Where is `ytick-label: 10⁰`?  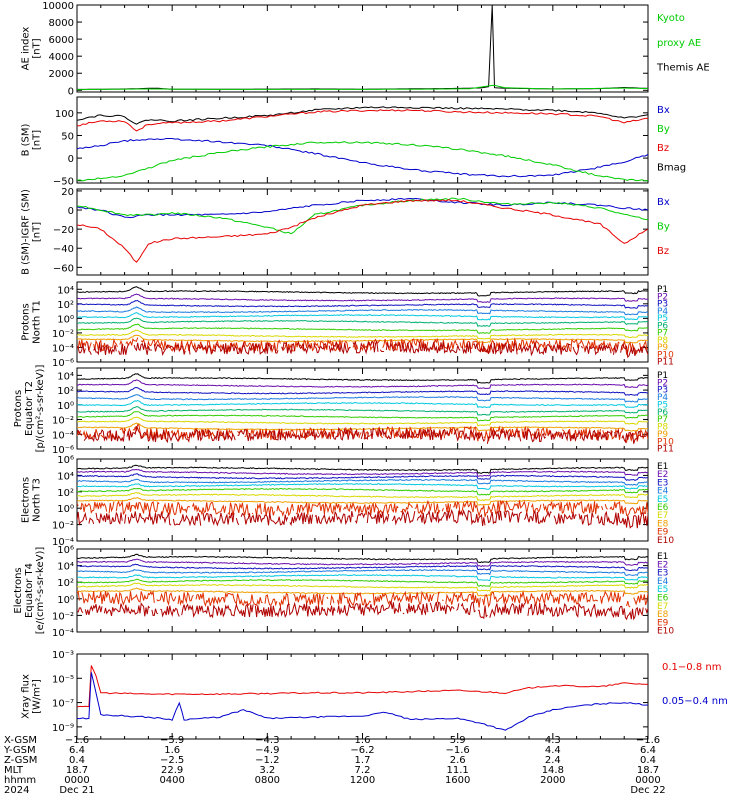 ytick-label: 10⁰ is located at coordinates (65, 600).